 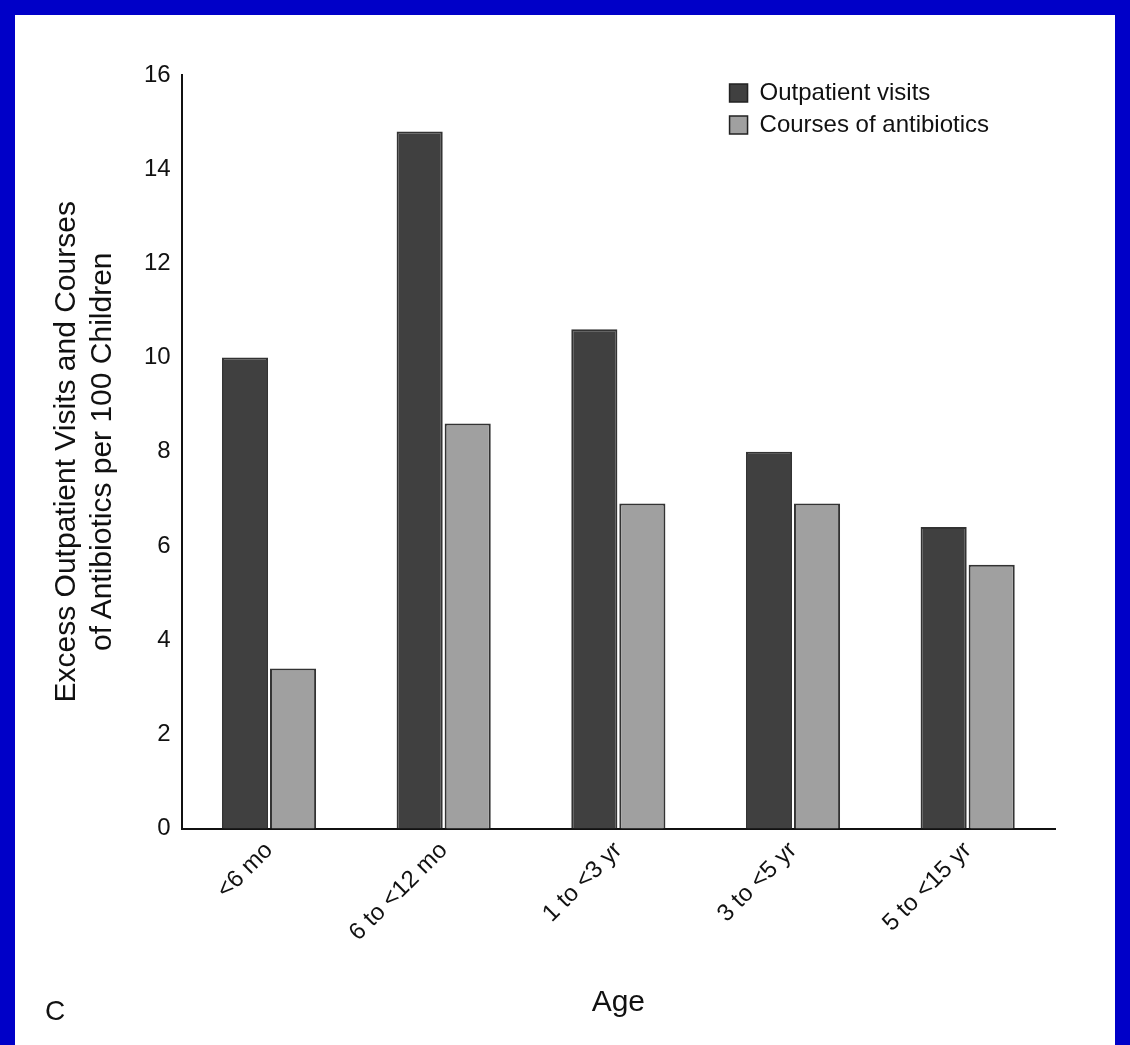 I want to click on x-tick-label: 5 to <15 yr, so click(x=926, y=885).